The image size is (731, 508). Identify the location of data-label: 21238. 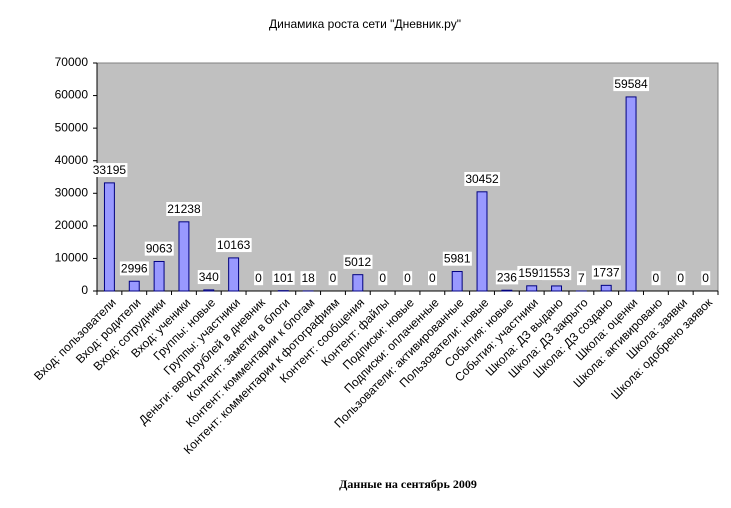
(184, 209).